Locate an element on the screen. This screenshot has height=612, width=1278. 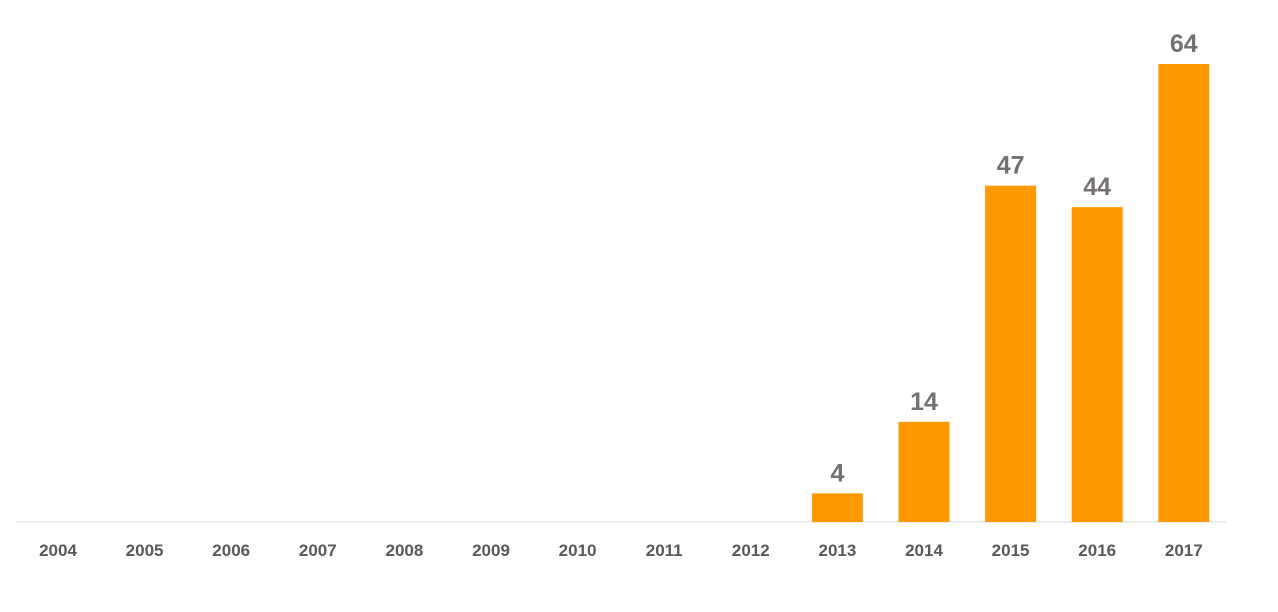
x-tick-label-2008: 2008 is located at coordinates (404, 550).